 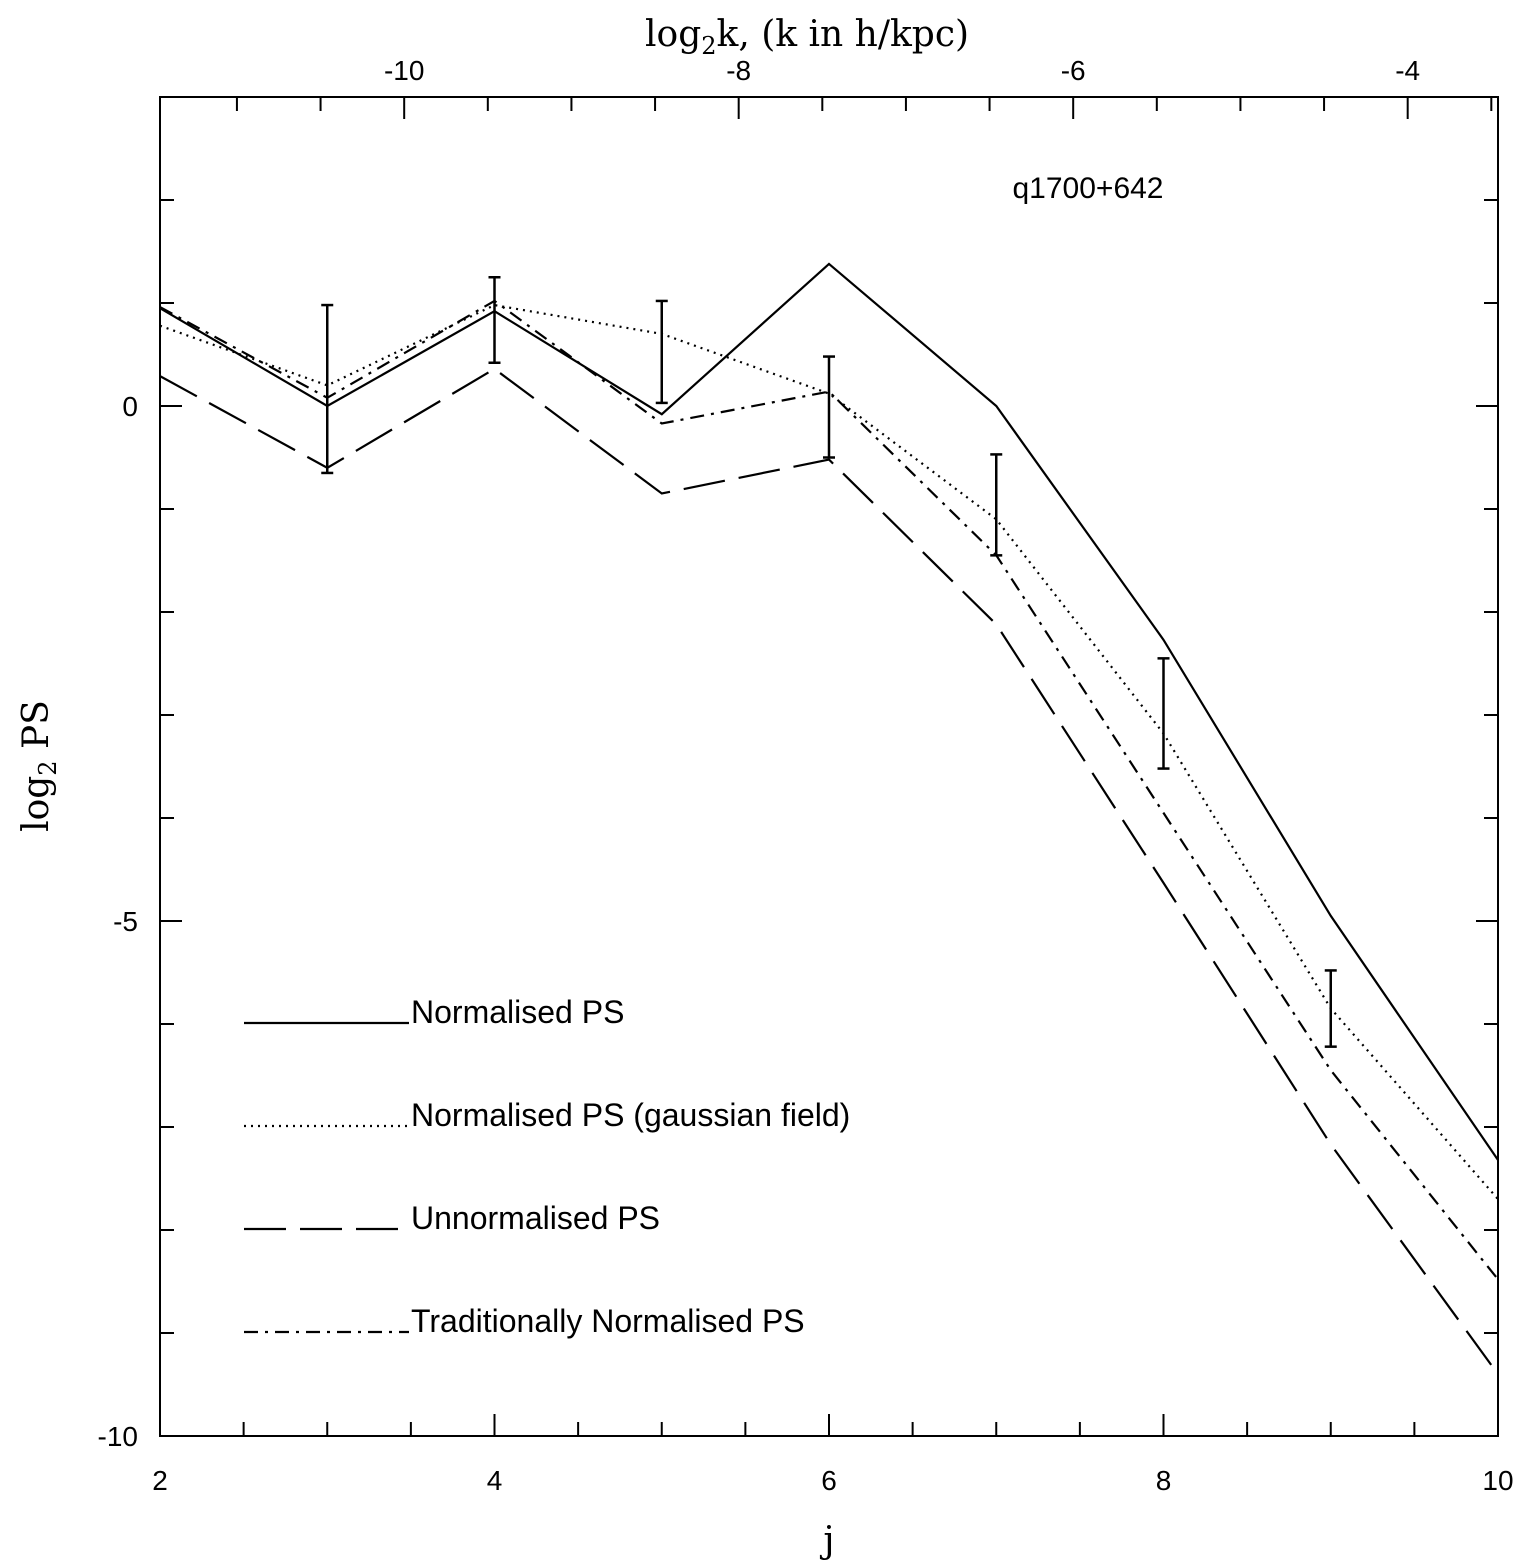 I want to click on x-tick-label: 8, so click(x=1164, y=1480).